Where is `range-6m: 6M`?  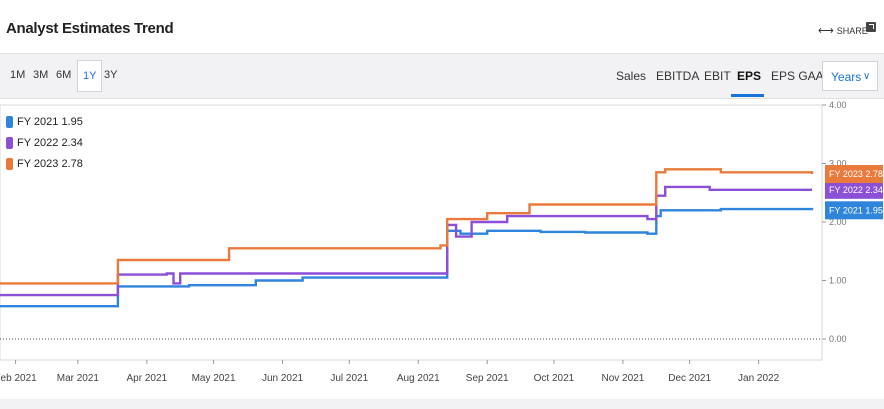 range-6m: 6M is located at coordinates (64, 75).